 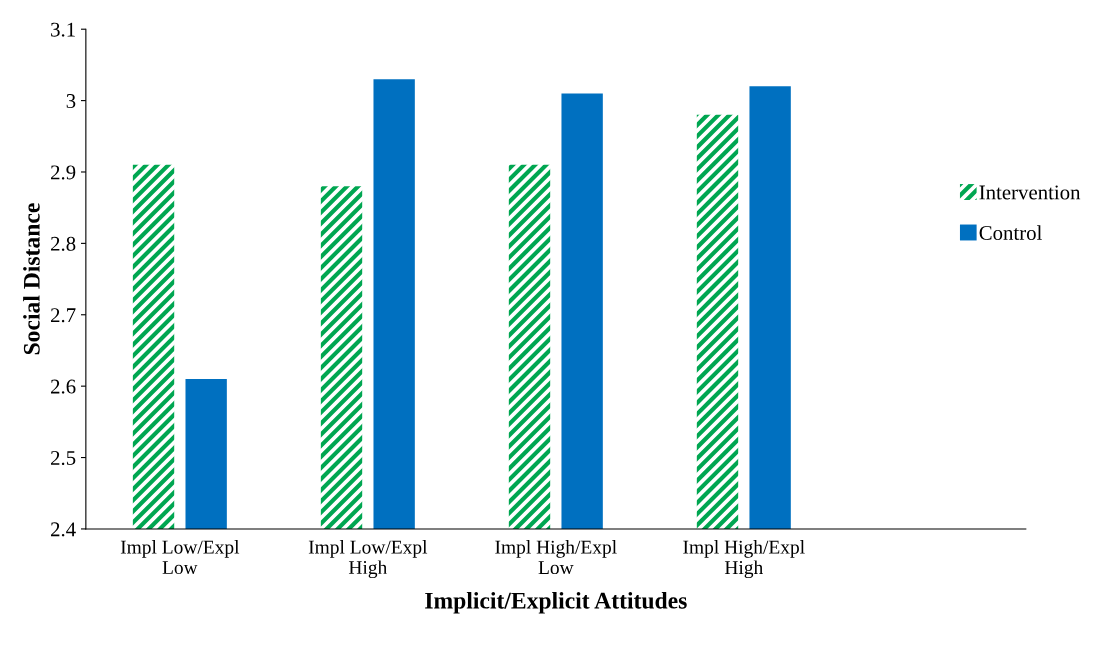 What do you see at coordinates (31, 279) in the screenshot?
I see `y-axis-title: Social Distance` at bounding box center [31, 279].